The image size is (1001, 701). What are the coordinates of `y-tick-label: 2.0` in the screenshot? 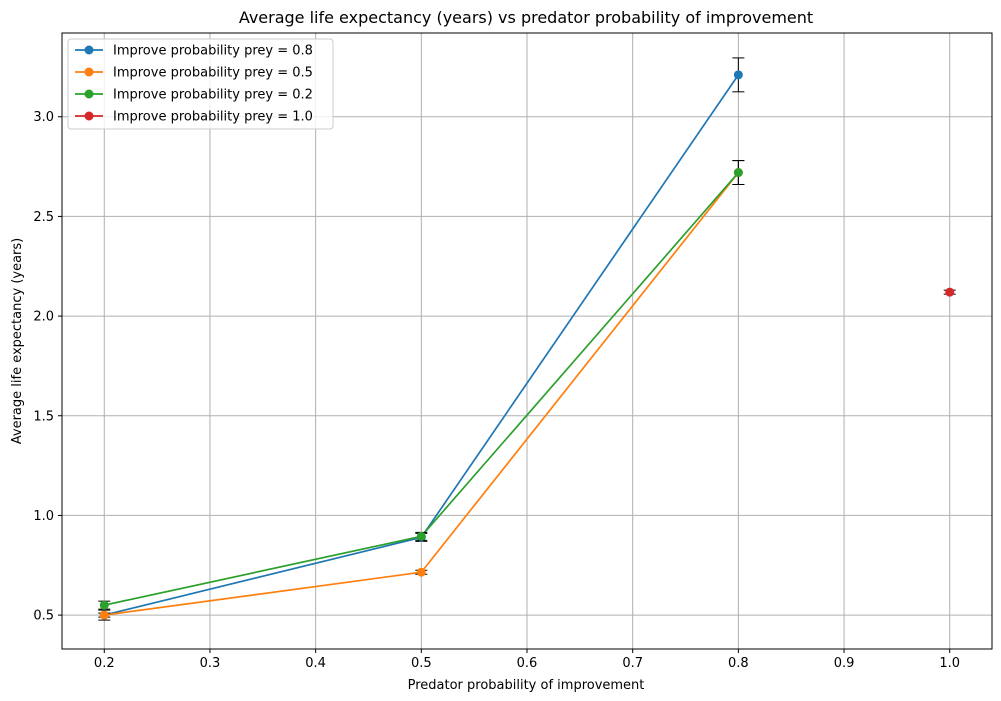 It's located at (43, 317).